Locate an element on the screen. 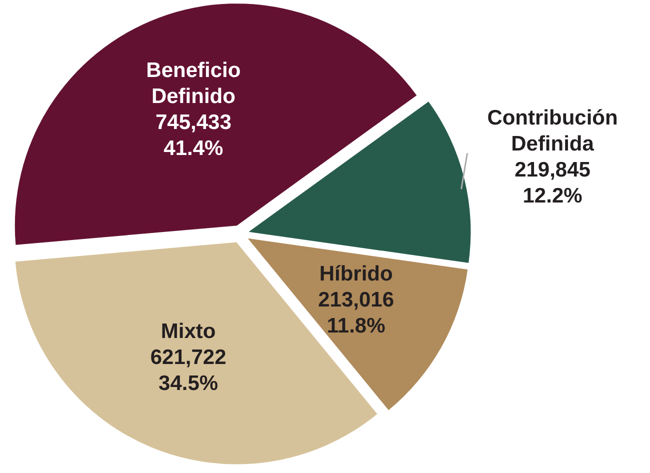  slice-label: Beneficio Definido is located at coordinates (193, 83).